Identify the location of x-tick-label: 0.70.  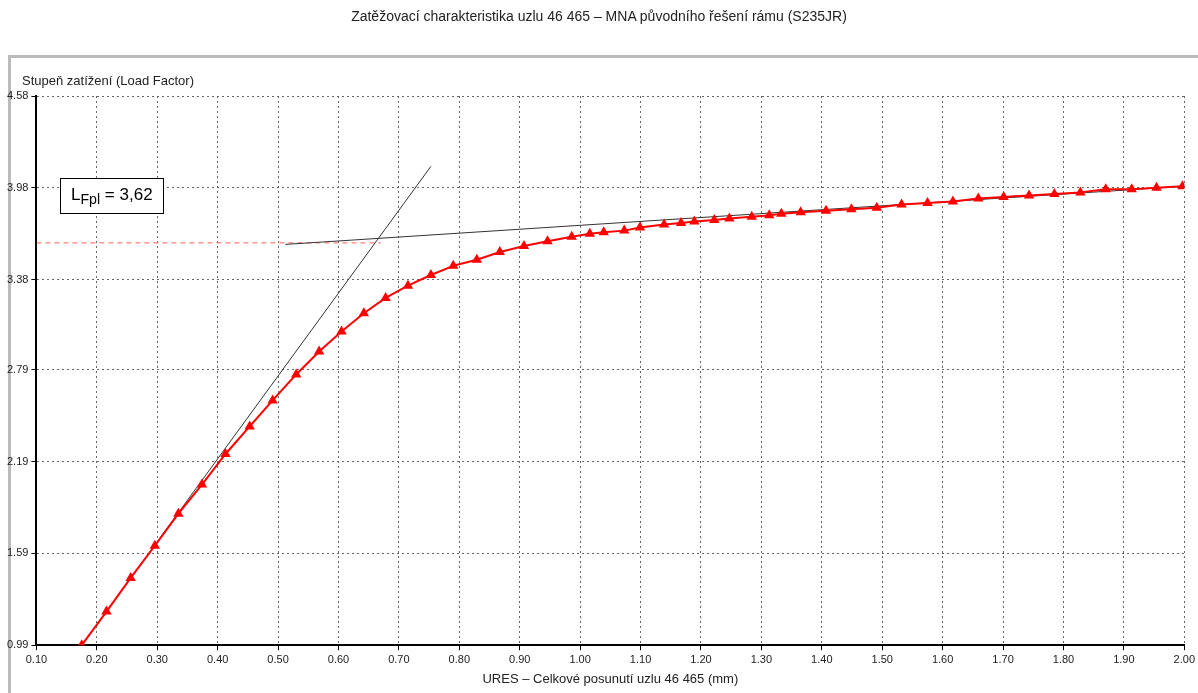
(399, 658).